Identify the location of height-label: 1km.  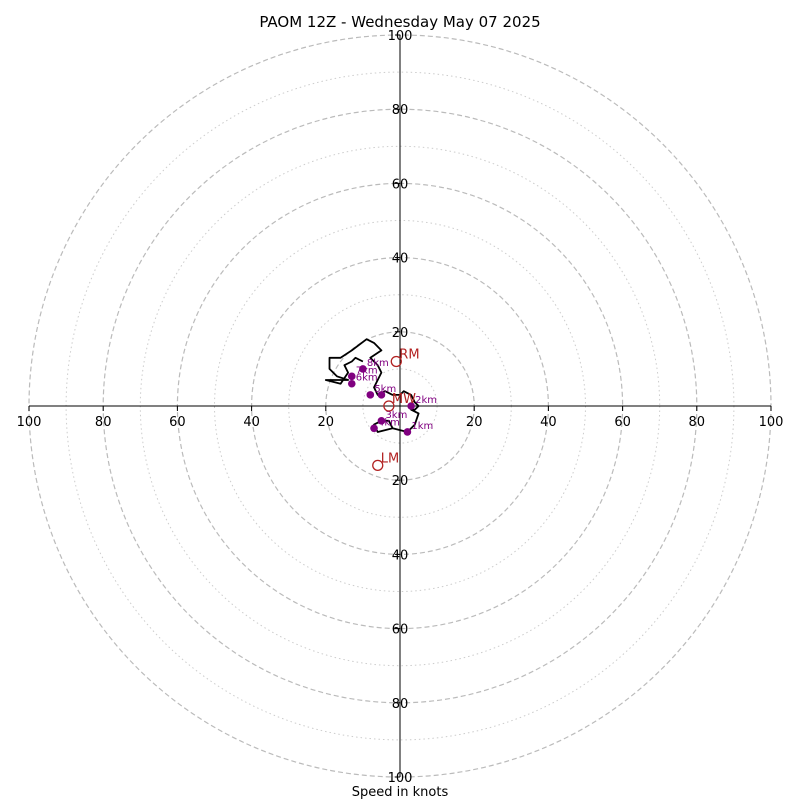
(422, 426).